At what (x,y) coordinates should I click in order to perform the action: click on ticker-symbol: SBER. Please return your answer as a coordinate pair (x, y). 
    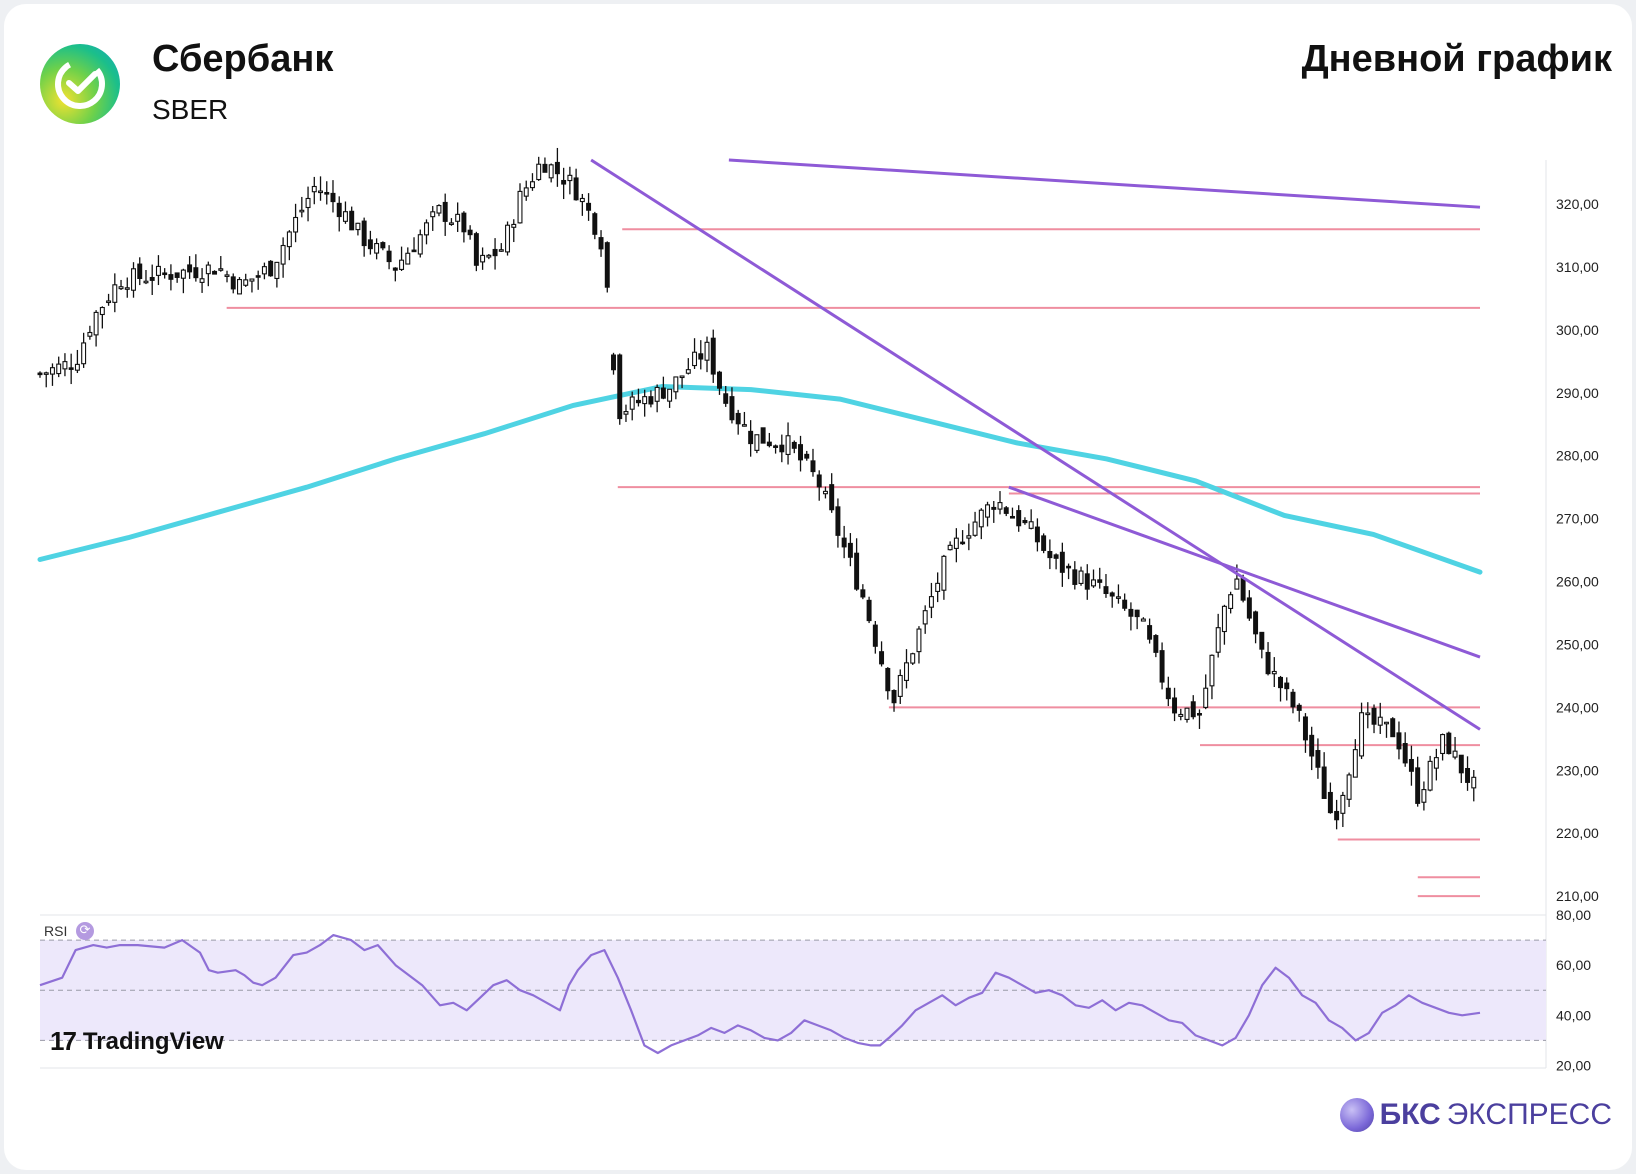
    Looking at the image, I should click on (190, 109).